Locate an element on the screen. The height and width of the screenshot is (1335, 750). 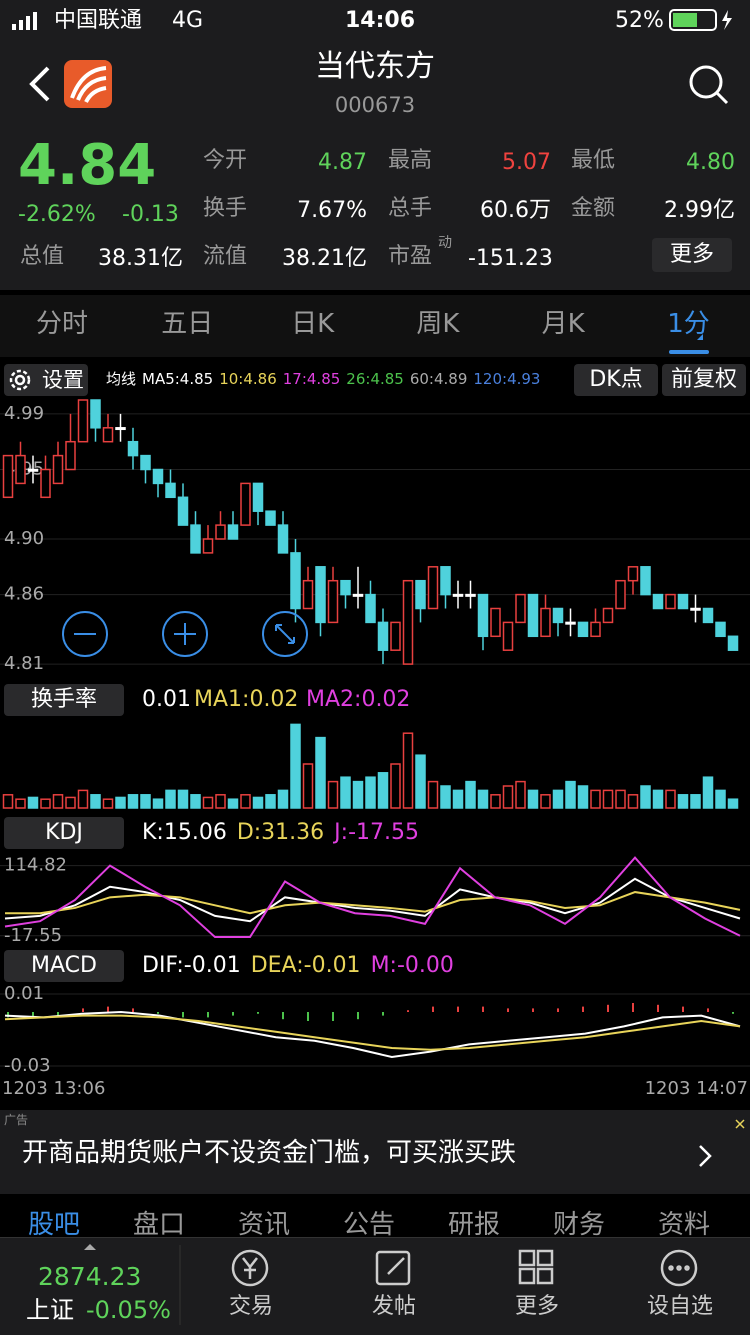
sub-tab: 资料 is located at coordinates (683, 1225).